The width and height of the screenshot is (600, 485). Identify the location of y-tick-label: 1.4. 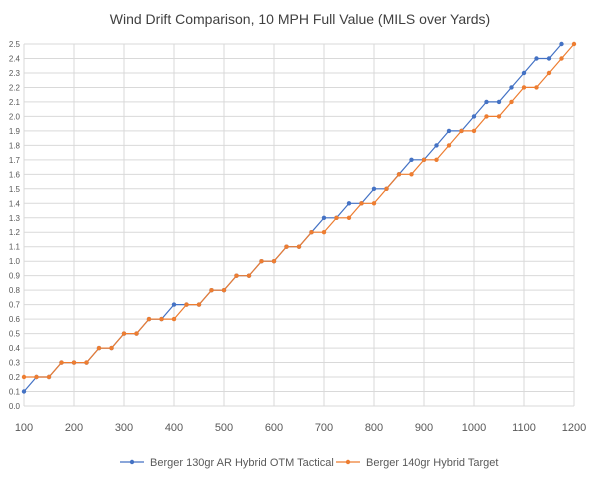
(15, 203).